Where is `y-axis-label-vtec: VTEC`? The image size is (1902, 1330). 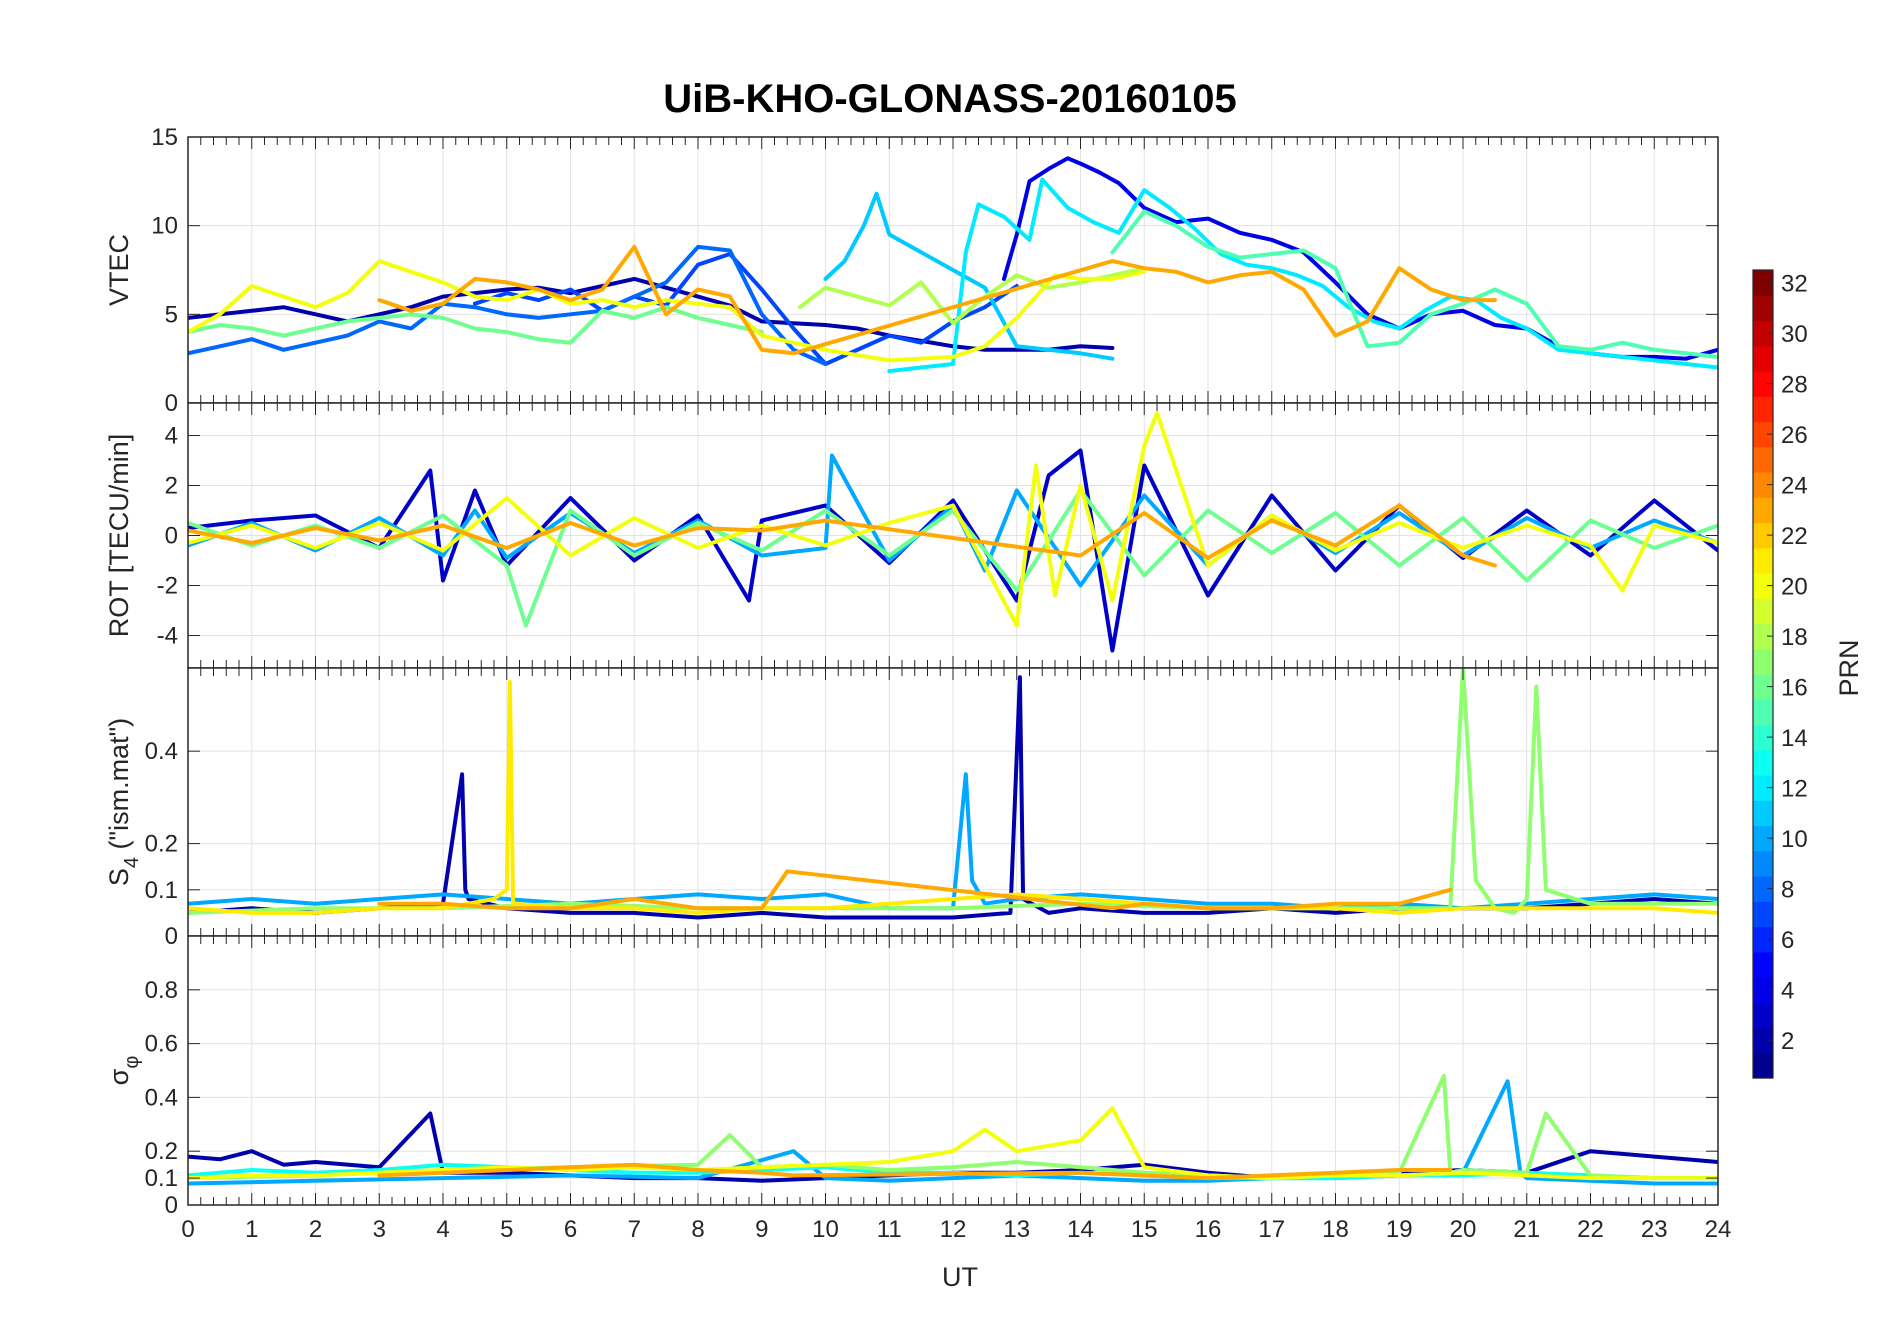
y-axis-label-vtec: VTEC is located at coordinates (119, 270).